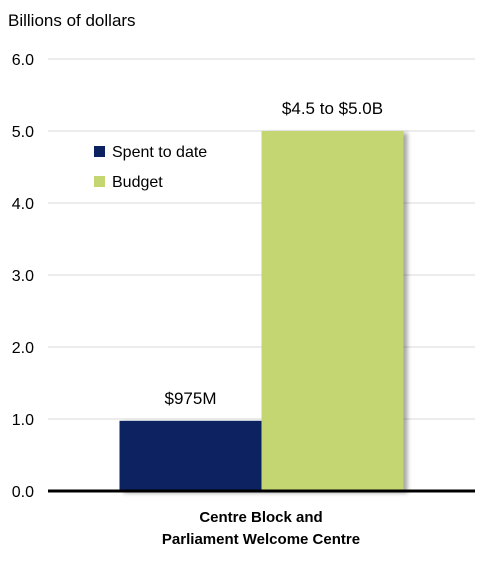  I want to click on y-tick-label: 0.0, so click(23, 492).